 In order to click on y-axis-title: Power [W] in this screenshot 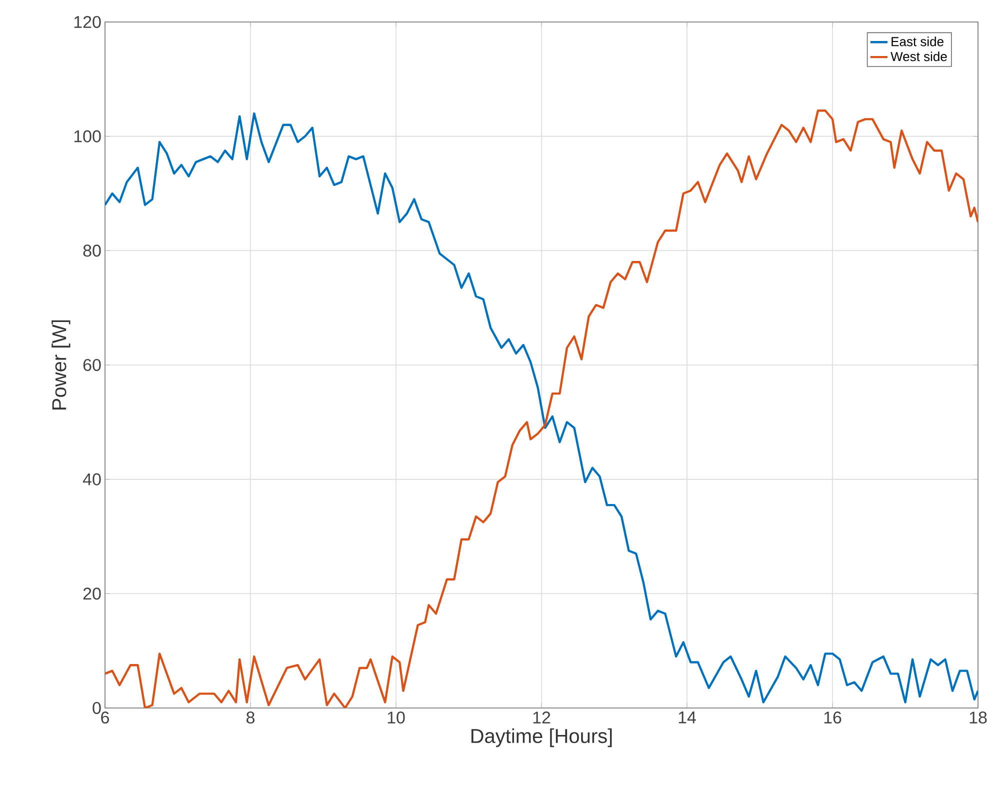, I will do `click(61, 365)`.